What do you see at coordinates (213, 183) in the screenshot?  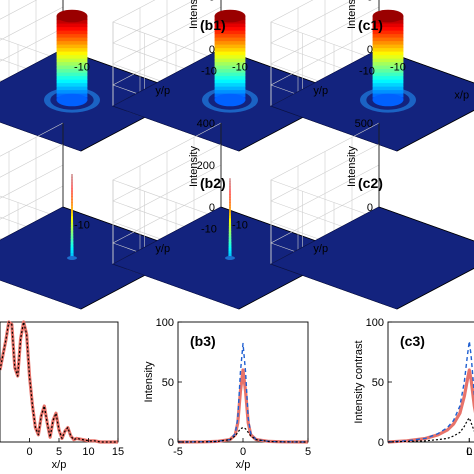 I see `panel-label: (b2)` at bounding box center [213, 183].